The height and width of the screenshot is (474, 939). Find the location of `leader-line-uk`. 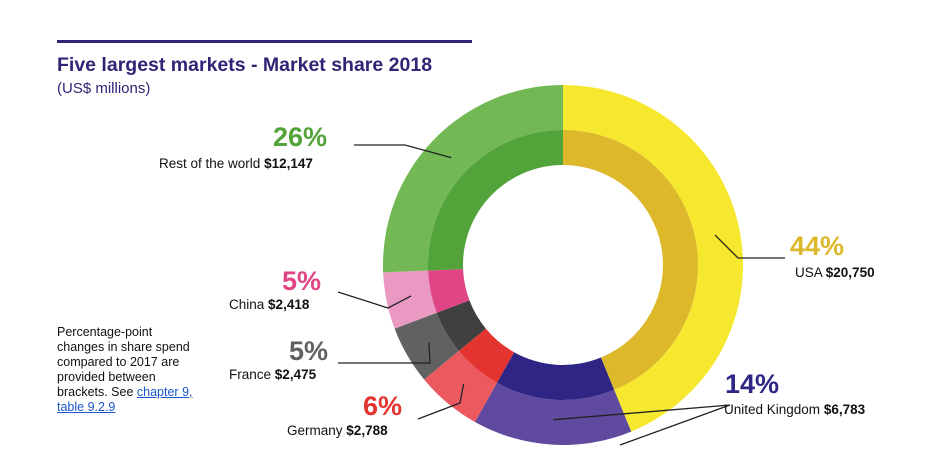

leader-line-uk is located at coordinates (642, 425).